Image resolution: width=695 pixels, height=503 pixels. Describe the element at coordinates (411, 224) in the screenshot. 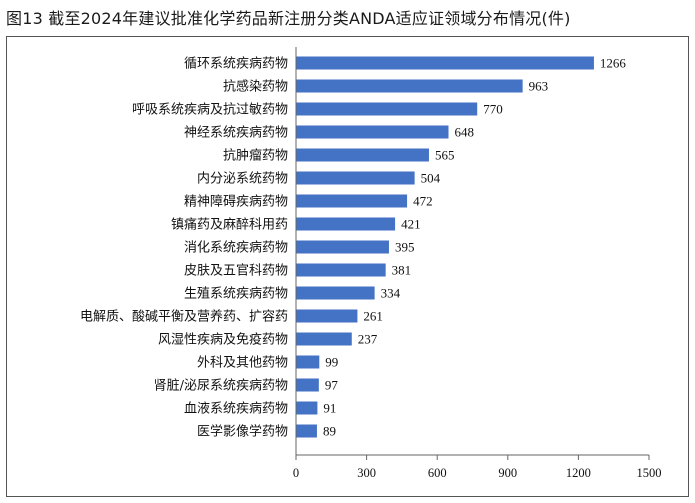

I see `value-label: 421` at that location.